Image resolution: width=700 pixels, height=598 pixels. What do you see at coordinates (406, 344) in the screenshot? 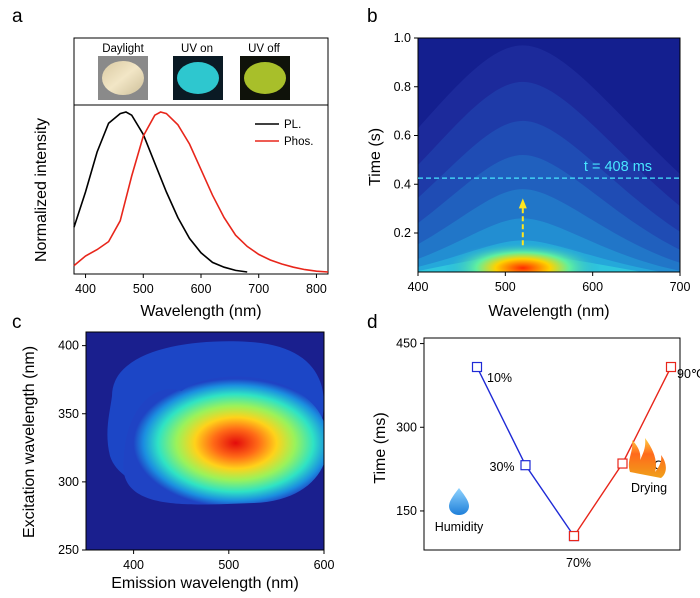
I see `y-tick-label-450: 450` at bounding box center [406, 344].